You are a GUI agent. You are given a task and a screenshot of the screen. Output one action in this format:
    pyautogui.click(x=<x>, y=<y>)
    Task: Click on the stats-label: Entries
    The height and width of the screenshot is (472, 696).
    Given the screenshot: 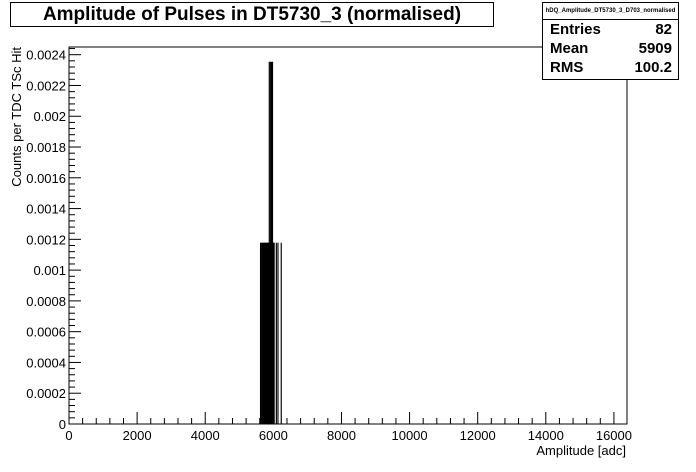 What is the action you would take?
    pyautogui.click(x=575, y=29)
    